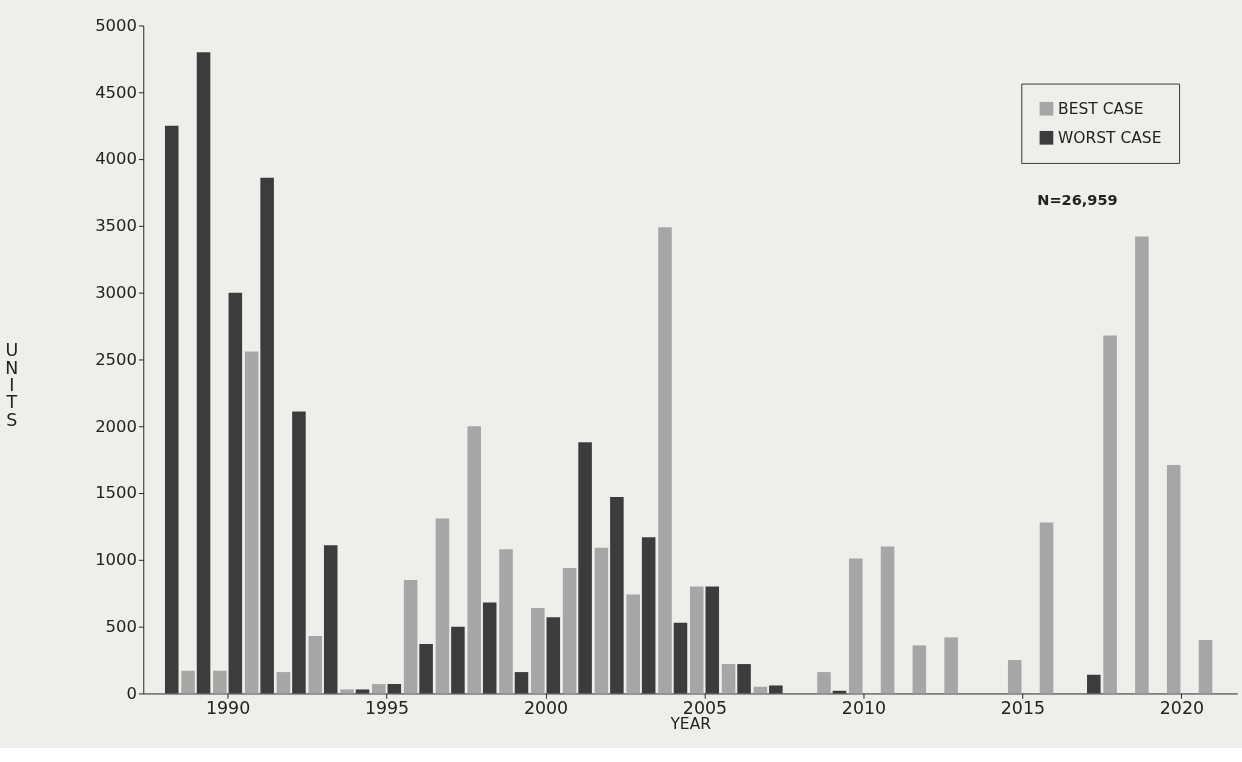 This screenshot has height=762, width=1242. What do you see at coordinates (546, 708) in the screenshot?
I see `x-tick-label: 2000` at bounding box center [546, 708].